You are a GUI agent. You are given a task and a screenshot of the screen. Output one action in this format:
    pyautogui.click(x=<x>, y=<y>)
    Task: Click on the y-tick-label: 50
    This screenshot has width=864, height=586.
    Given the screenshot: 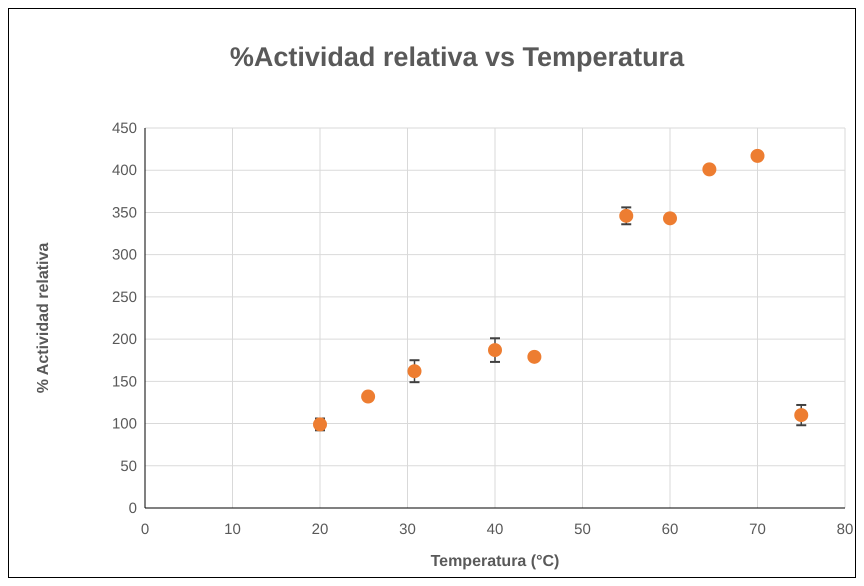 What is the action you would take?
    pyautogui.click(x=128, y=466)
    